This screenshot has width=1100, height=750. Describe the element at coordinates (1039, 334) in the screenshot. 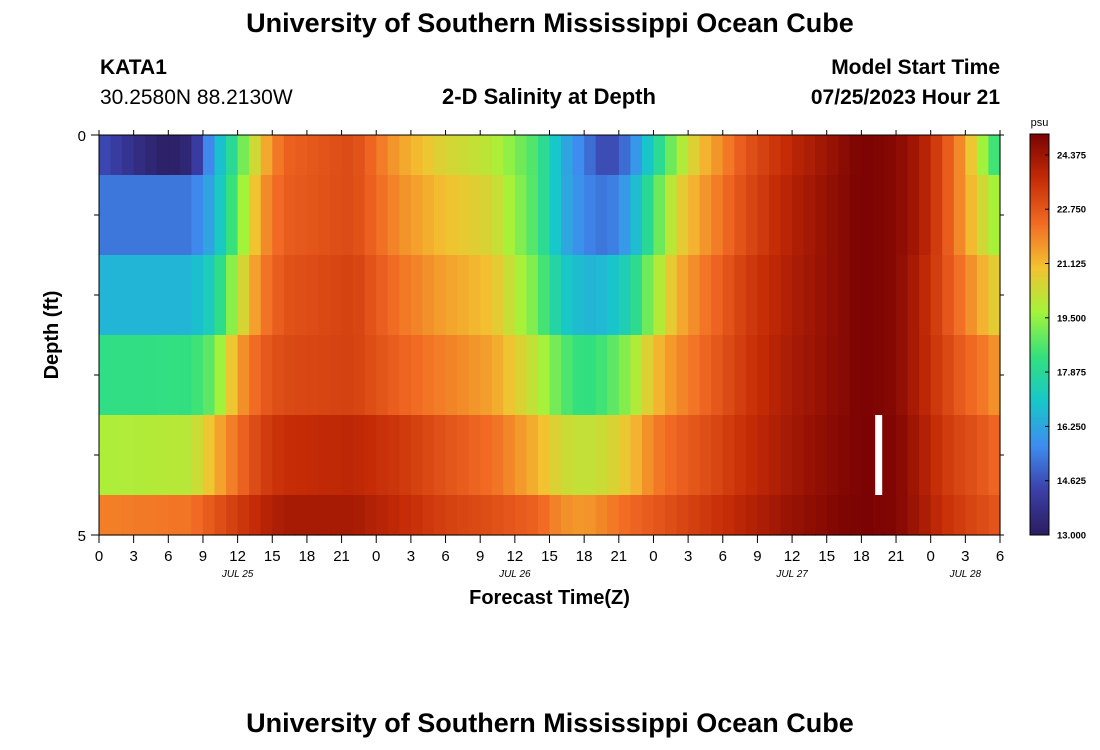

I see `colorbar` at that location.